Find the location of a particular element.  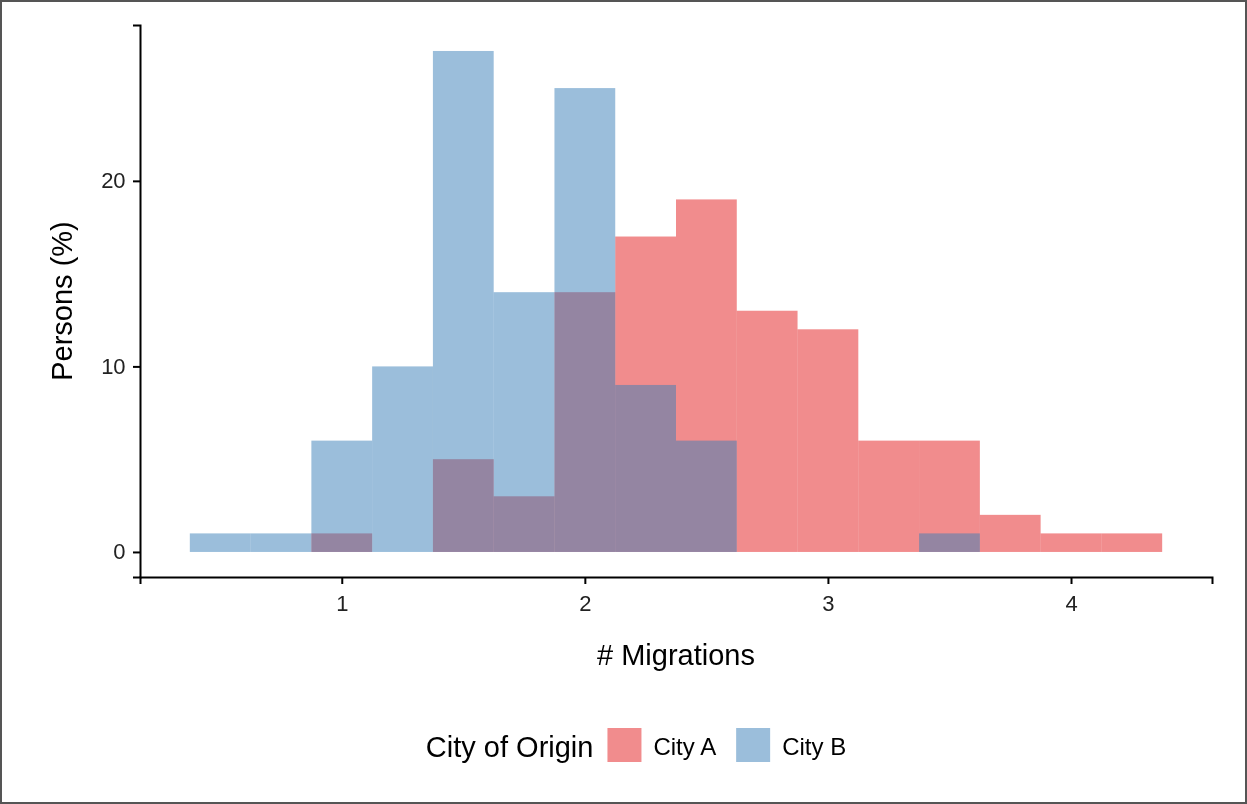

legend-label: City A is located at coordinates (685, 746).